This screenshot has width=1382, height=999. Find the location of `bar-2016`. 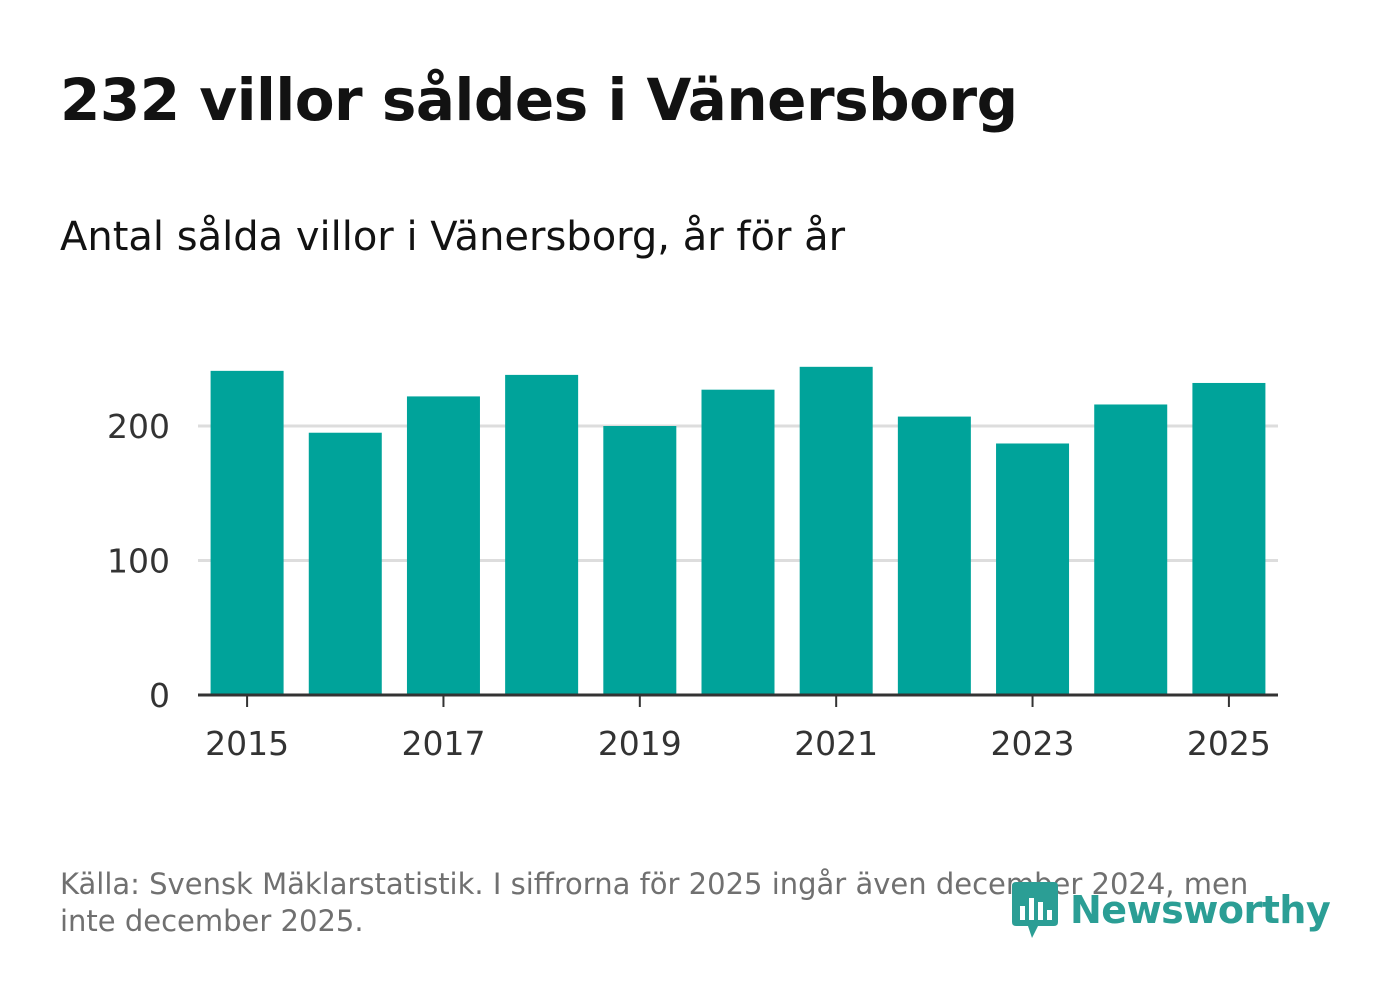

bar-2016 is located at coordinates (345, 563).